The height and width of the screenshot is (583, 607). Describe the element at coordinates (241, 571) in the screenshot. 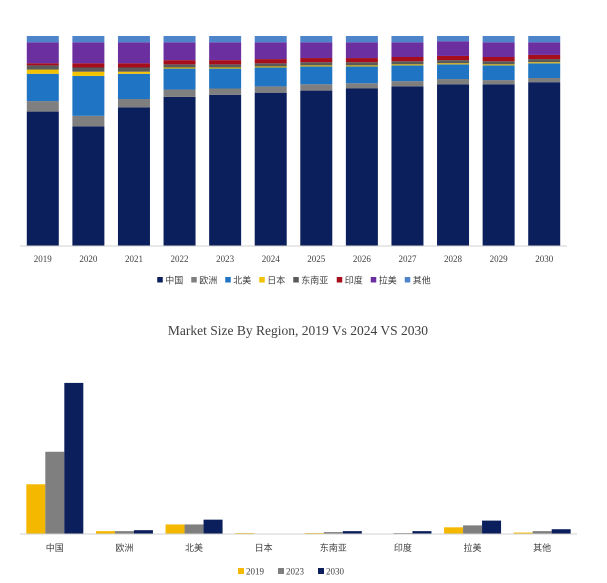

I see `bar-legend-swatch-2019` at that location.